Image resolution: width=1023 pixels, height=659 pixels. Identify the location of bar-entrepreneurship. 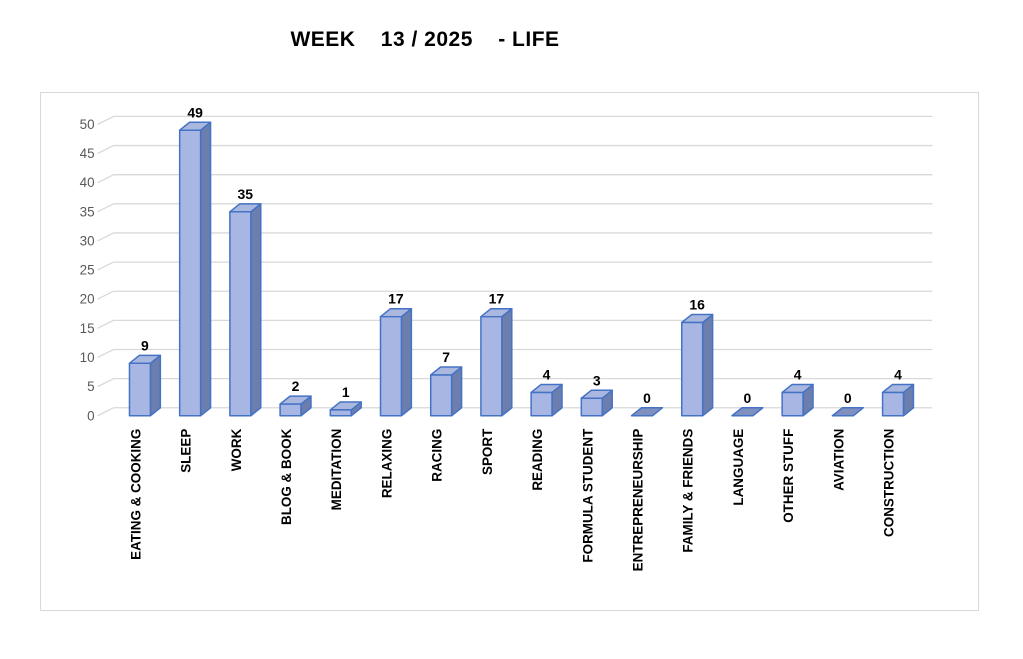
(647, 412).